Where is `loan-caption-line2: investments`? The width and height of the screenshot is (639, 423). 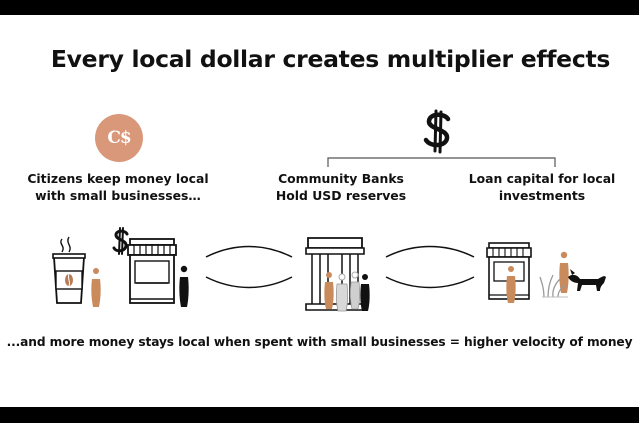 loan-caption-line2: investments is located at coordinates (542, 195).